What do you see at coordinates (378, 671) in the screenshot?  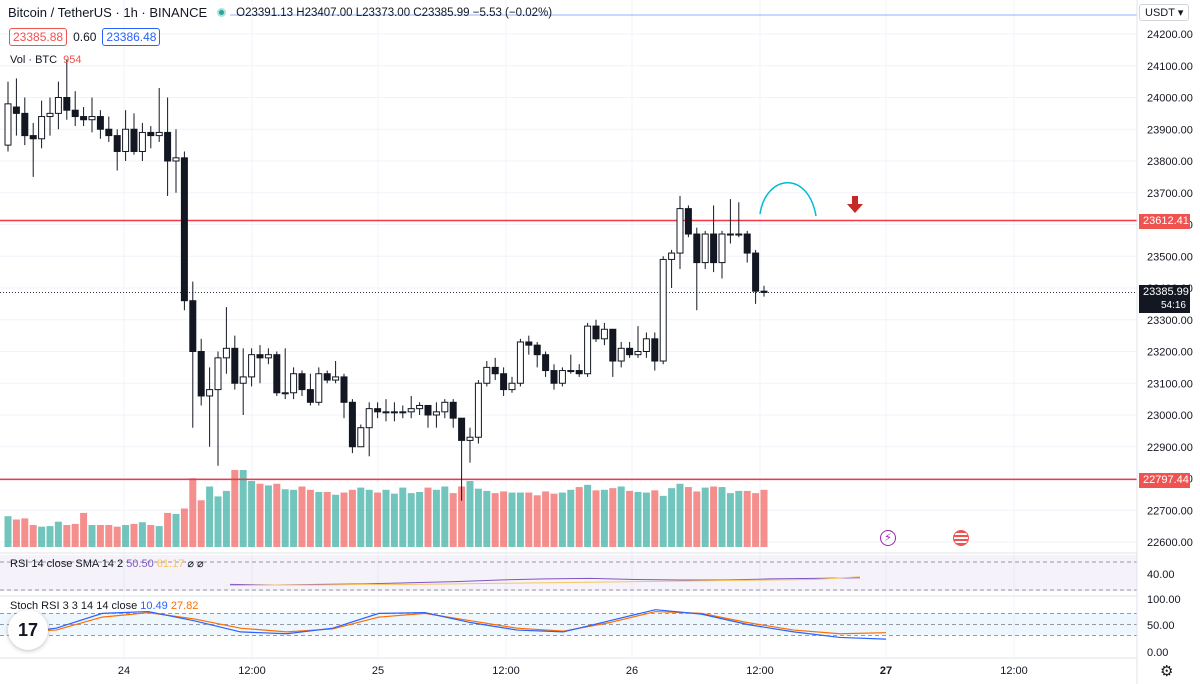 I see `time-tick-label: 25` at bounding box center [378, 671].